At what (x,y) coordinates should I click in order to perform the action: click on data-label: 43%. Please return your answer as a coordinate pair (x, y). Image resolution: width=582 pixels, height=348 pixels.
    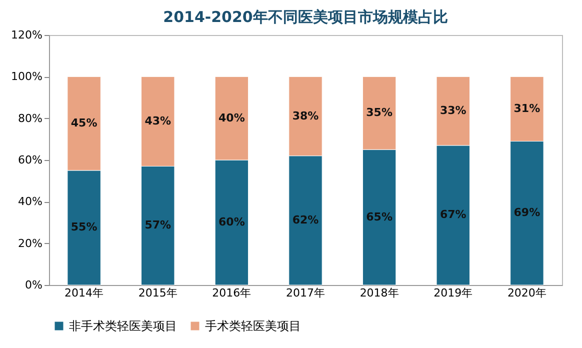
    Looking at the image, I should click on (158, 121).